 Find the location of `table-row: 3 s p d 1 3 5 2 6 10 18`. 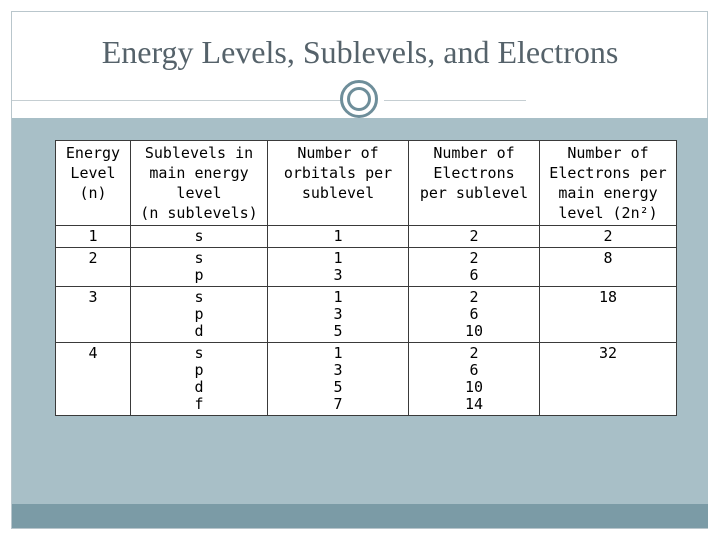

table-row: 3 s p d 1 3 5 2 6 10 18 is located at coordinates (366, 314).